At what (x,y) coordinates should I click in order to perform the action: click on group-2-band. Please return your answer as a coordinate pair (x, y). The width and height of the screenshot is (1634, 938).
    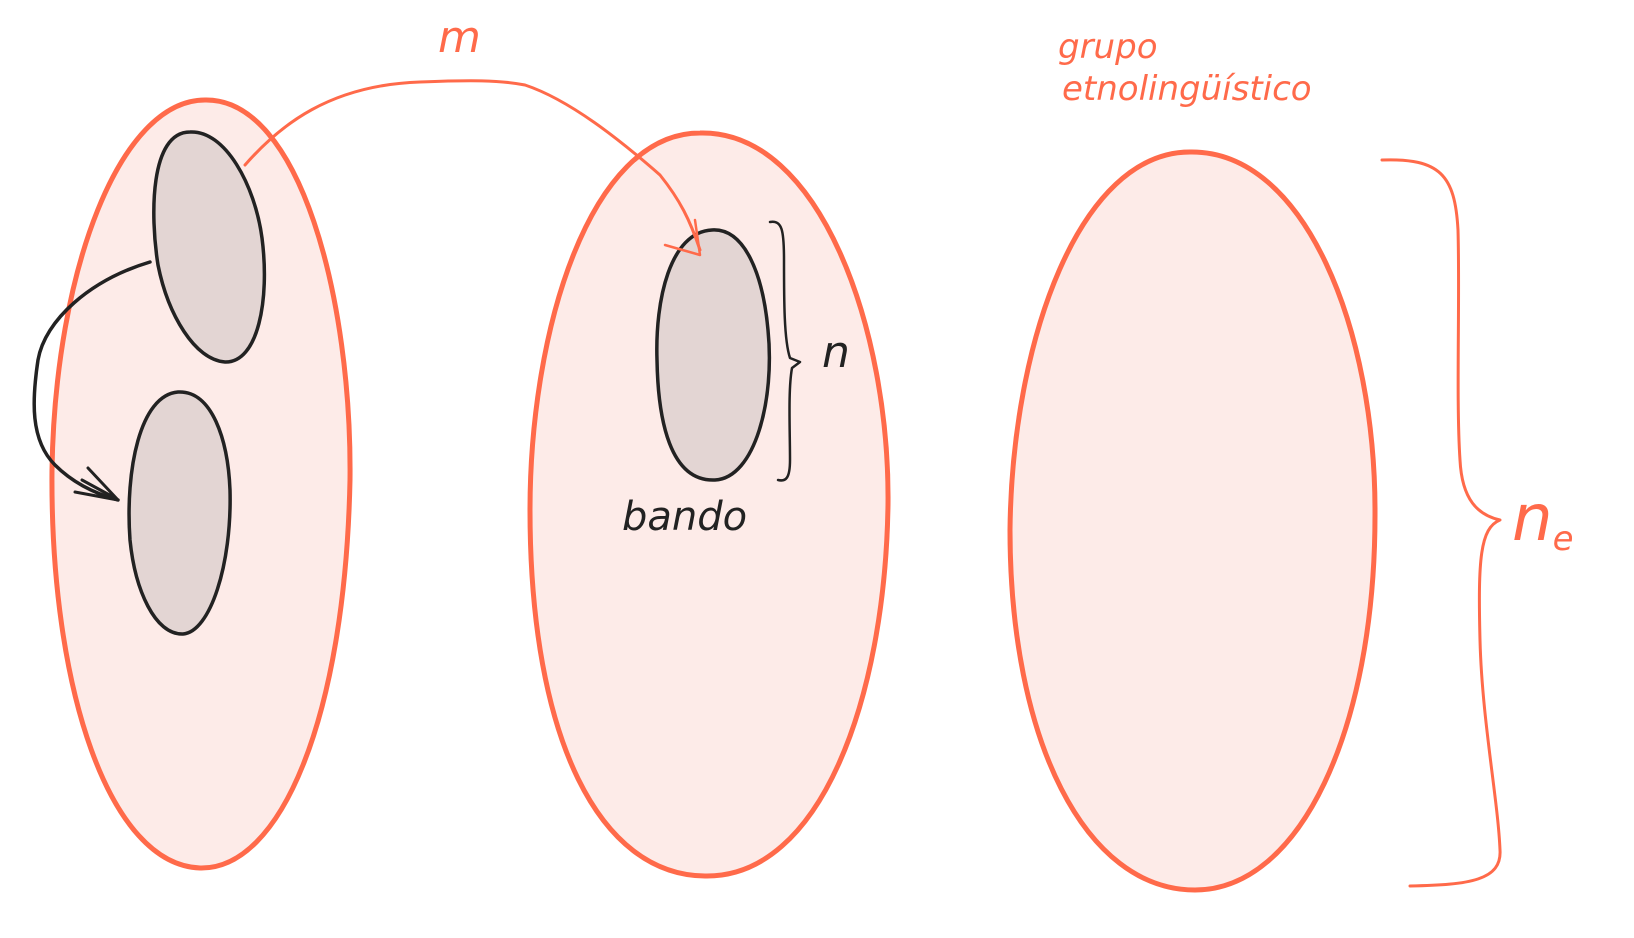
    Looking at the image, I should click on (713, 355).